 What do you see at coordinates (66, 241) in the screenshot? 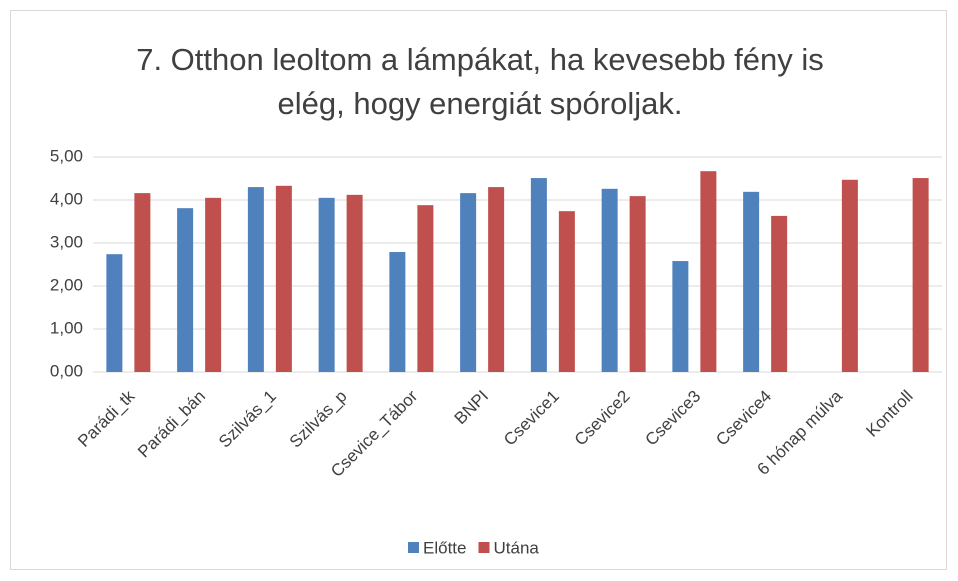
I see `y-tick-label: 3,00` at bounding box center [66, 241].